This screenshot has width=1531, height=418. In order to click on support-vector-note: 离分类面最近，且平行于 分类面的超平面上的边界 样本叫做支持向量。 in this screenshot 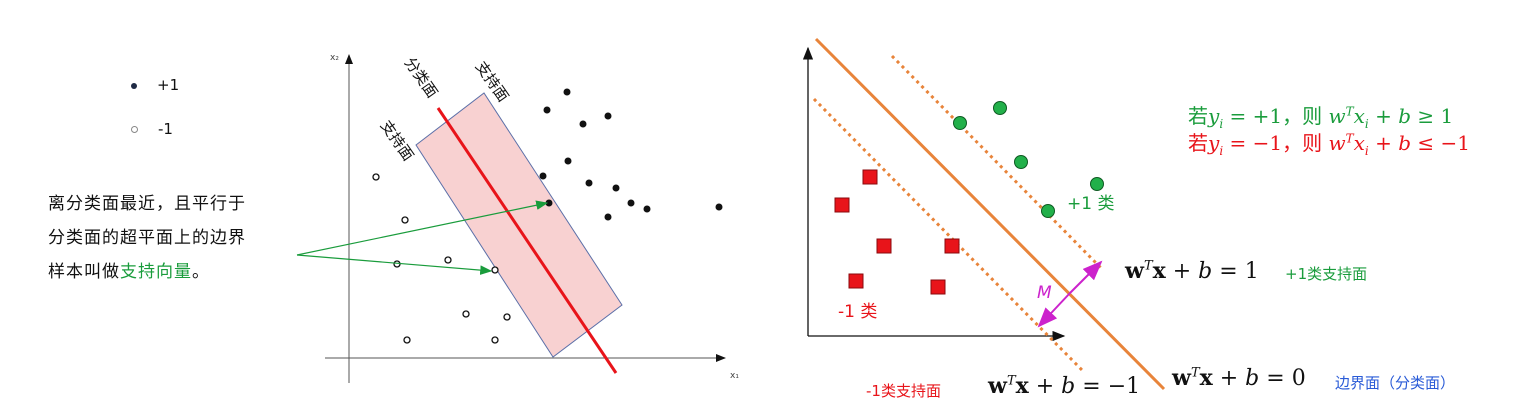, I will do `click(183, 238)`.